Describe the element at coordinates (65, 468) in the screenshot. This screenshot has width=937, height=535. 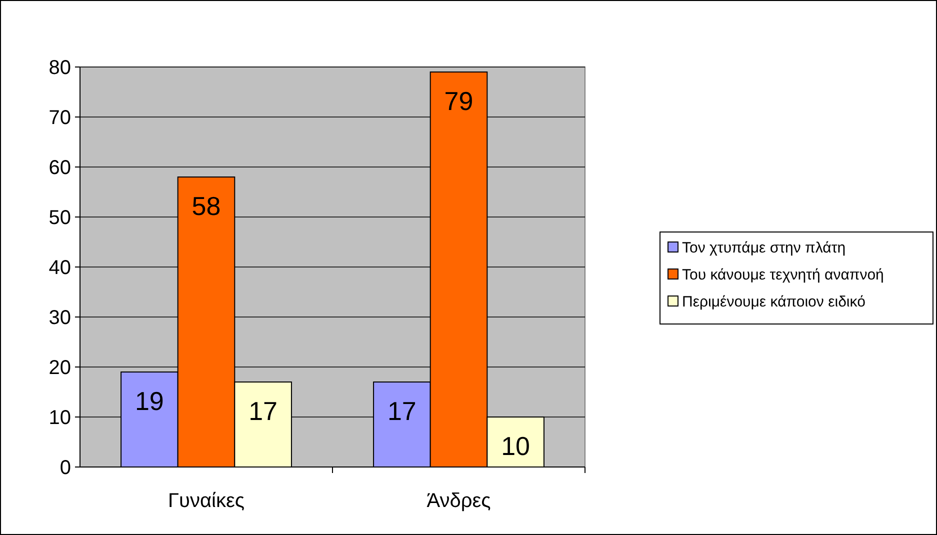
I see `y-tick-label: 0` at that location.